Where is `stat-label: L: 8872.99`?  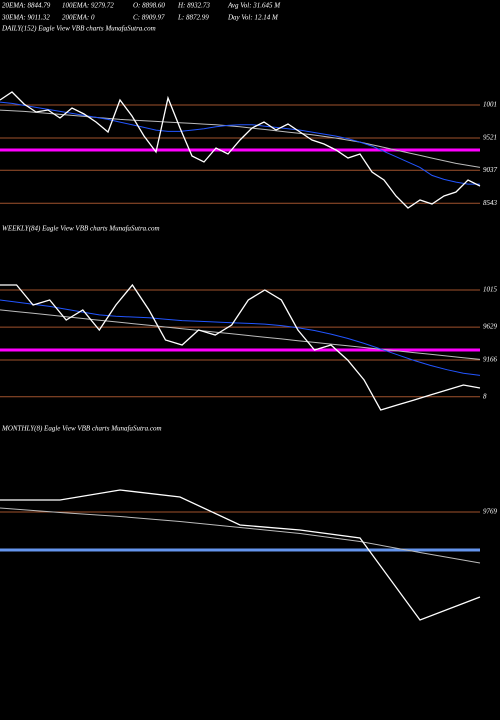 stat-label: L: 8872.99 is located at coordinates (193, 18).